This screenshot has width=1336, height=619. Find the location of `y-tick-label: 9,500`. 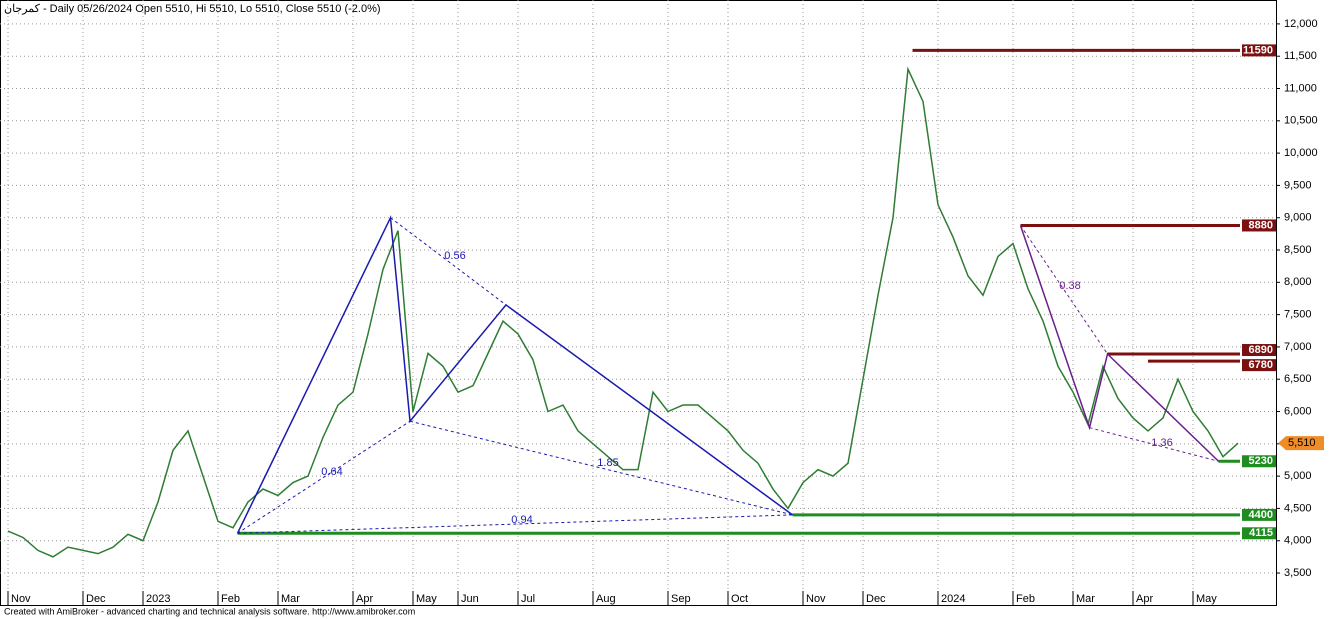

y-tick-label: 9,500 is located at coordinates (1298, 185).